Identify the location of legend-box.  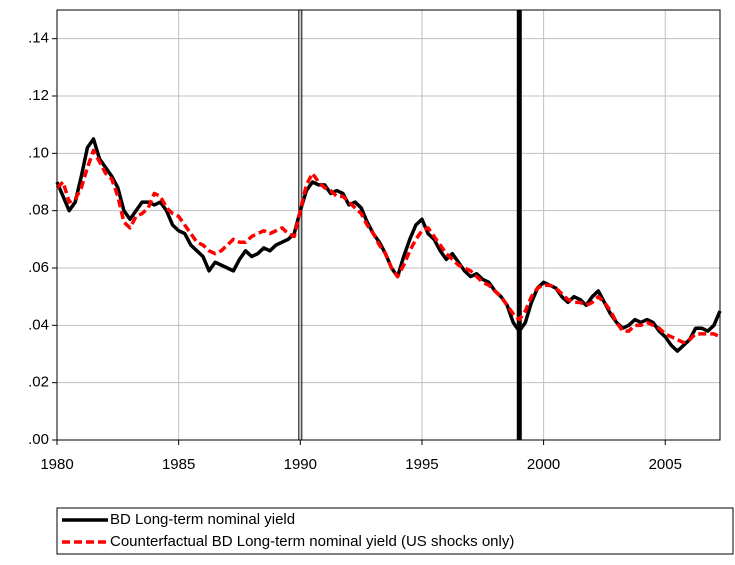
(395, 531).